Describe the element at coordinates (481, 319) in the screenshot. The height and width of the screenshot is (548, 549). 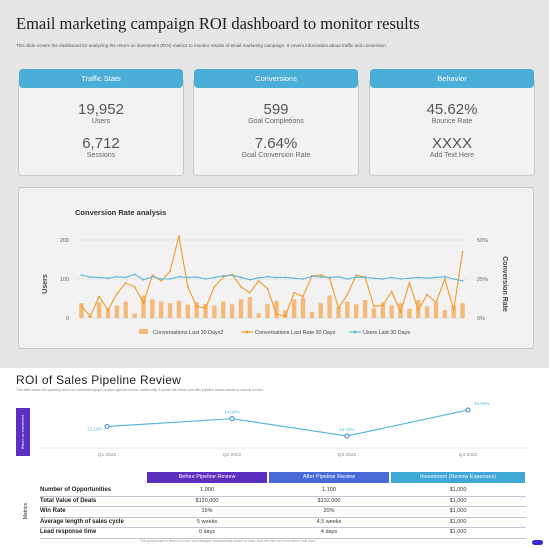
I see `y2-tick-label: 0%` at that location.